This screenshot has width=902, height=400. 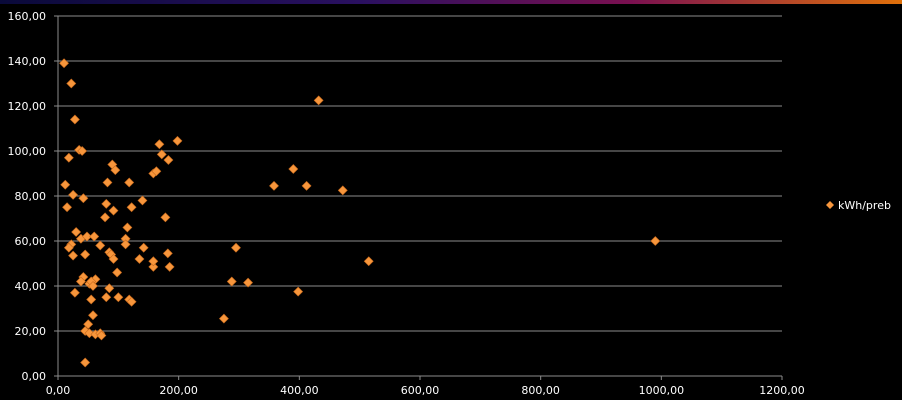 I want to click on x-tick-label: 1000,00, so click(x=662, y=390).